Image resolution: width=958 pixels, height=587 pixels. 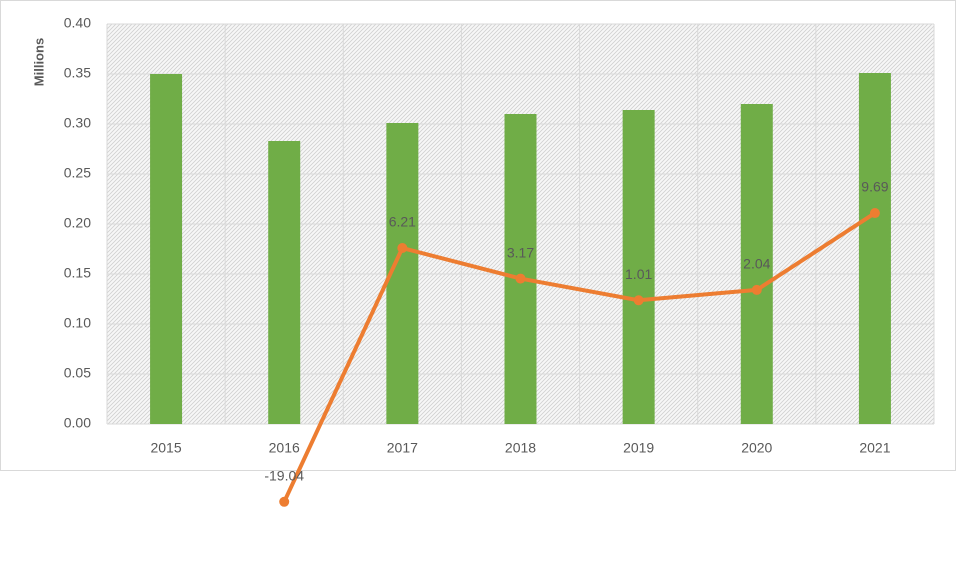 I want to click on y-tick-label: 0.25, so click(x=77, y=173).